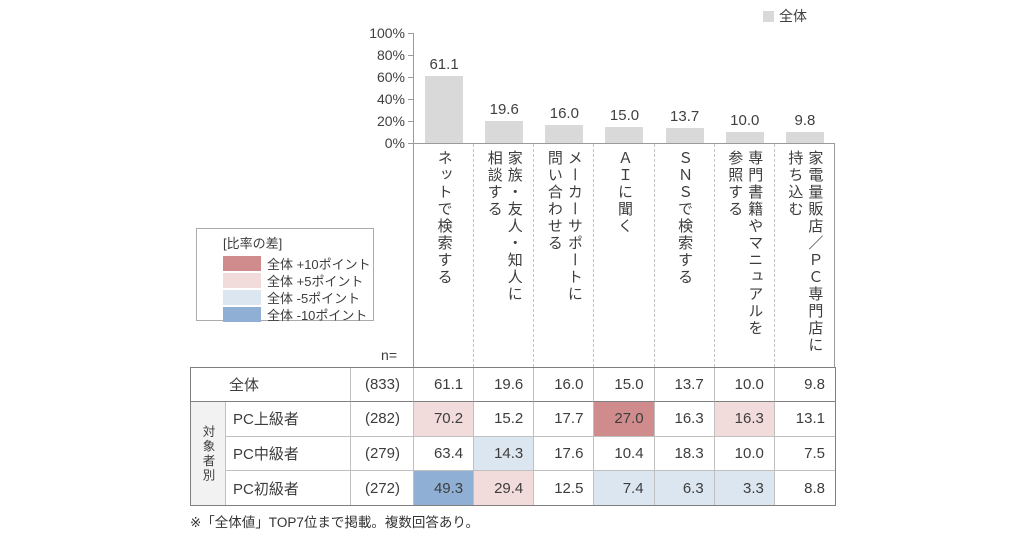  I want to click on diff-legend-title: [比率の差], so click(253, 243).